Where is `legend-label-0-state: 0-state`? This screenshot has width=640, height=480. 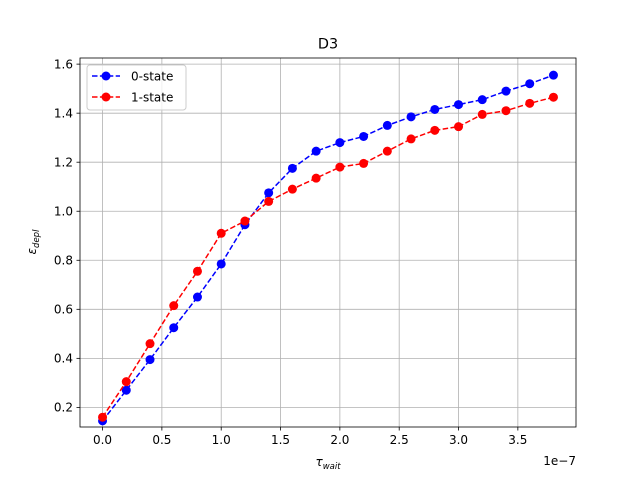
legend-label-0-state: 0-state is located at coordinates (152, 76).